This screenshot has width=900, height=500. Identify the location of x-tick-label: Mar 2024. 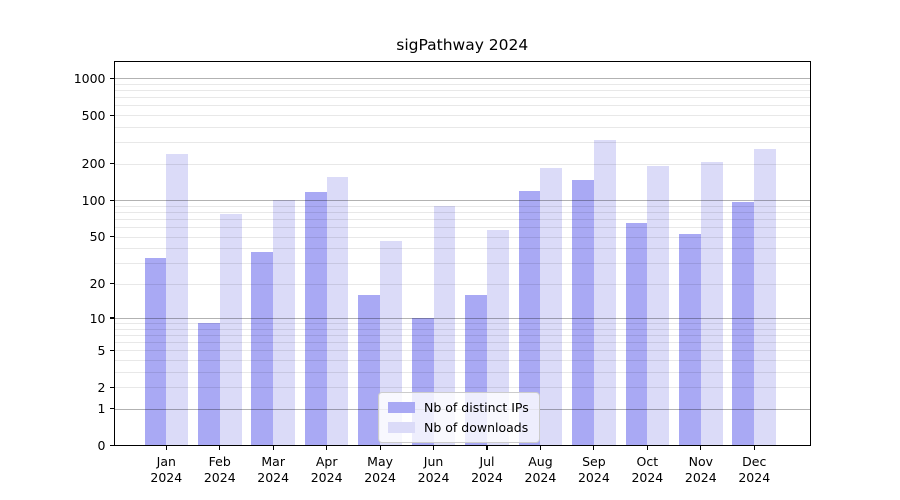
(273, 469).